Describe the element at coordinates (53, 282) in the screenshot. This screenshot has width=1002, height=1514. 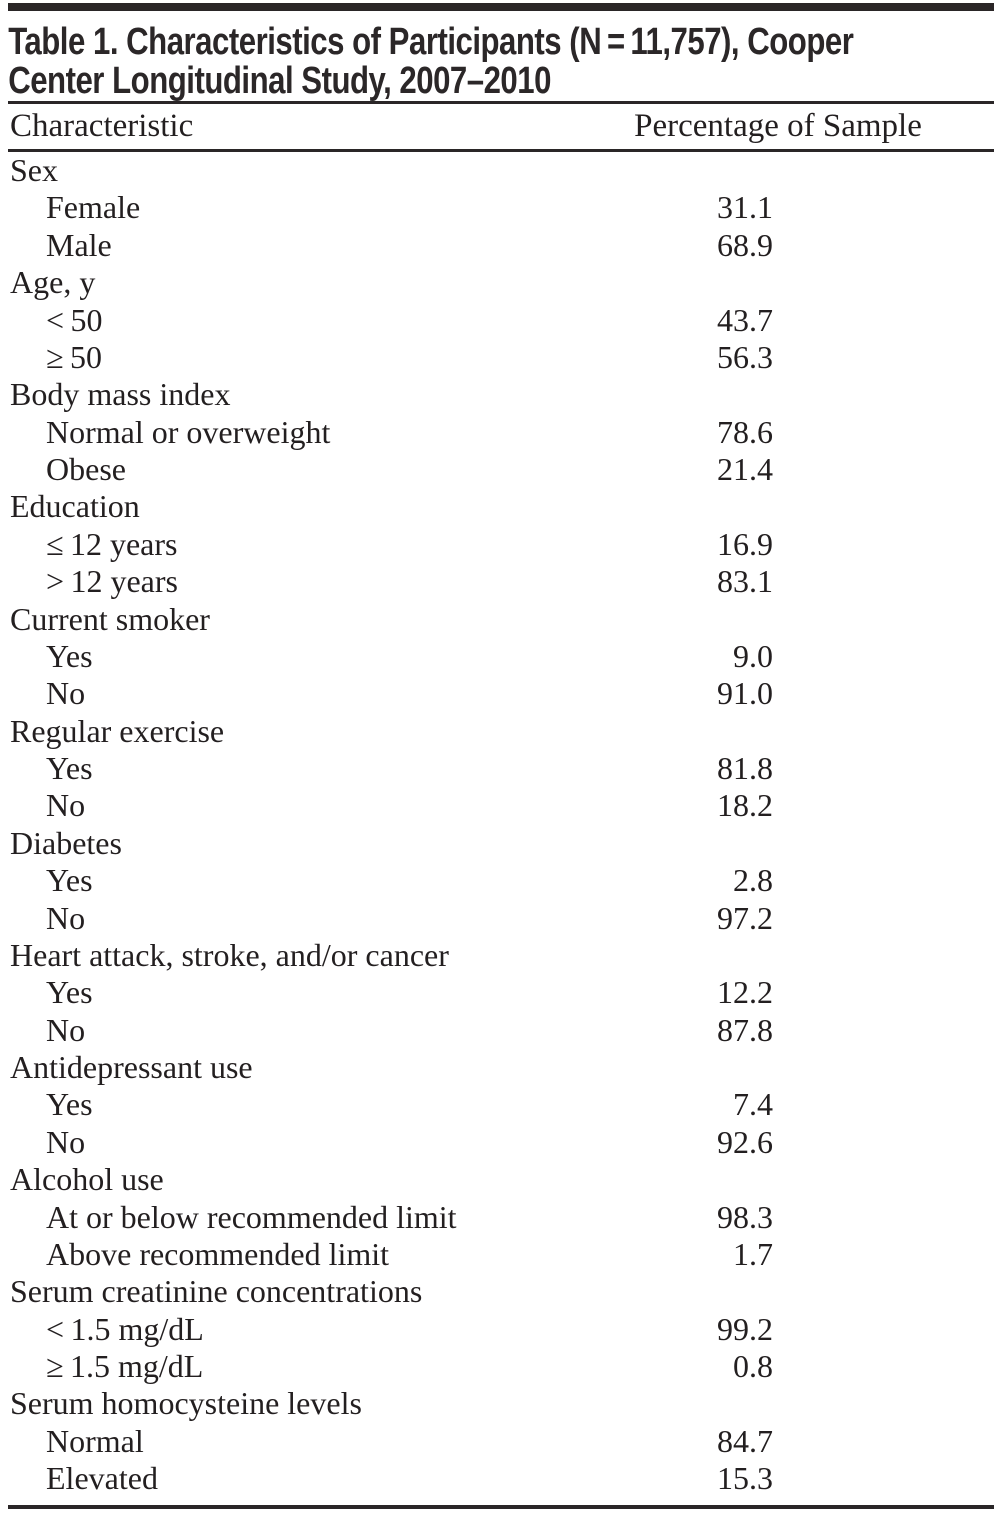
I see `row-category-label: Age, y` at that location.